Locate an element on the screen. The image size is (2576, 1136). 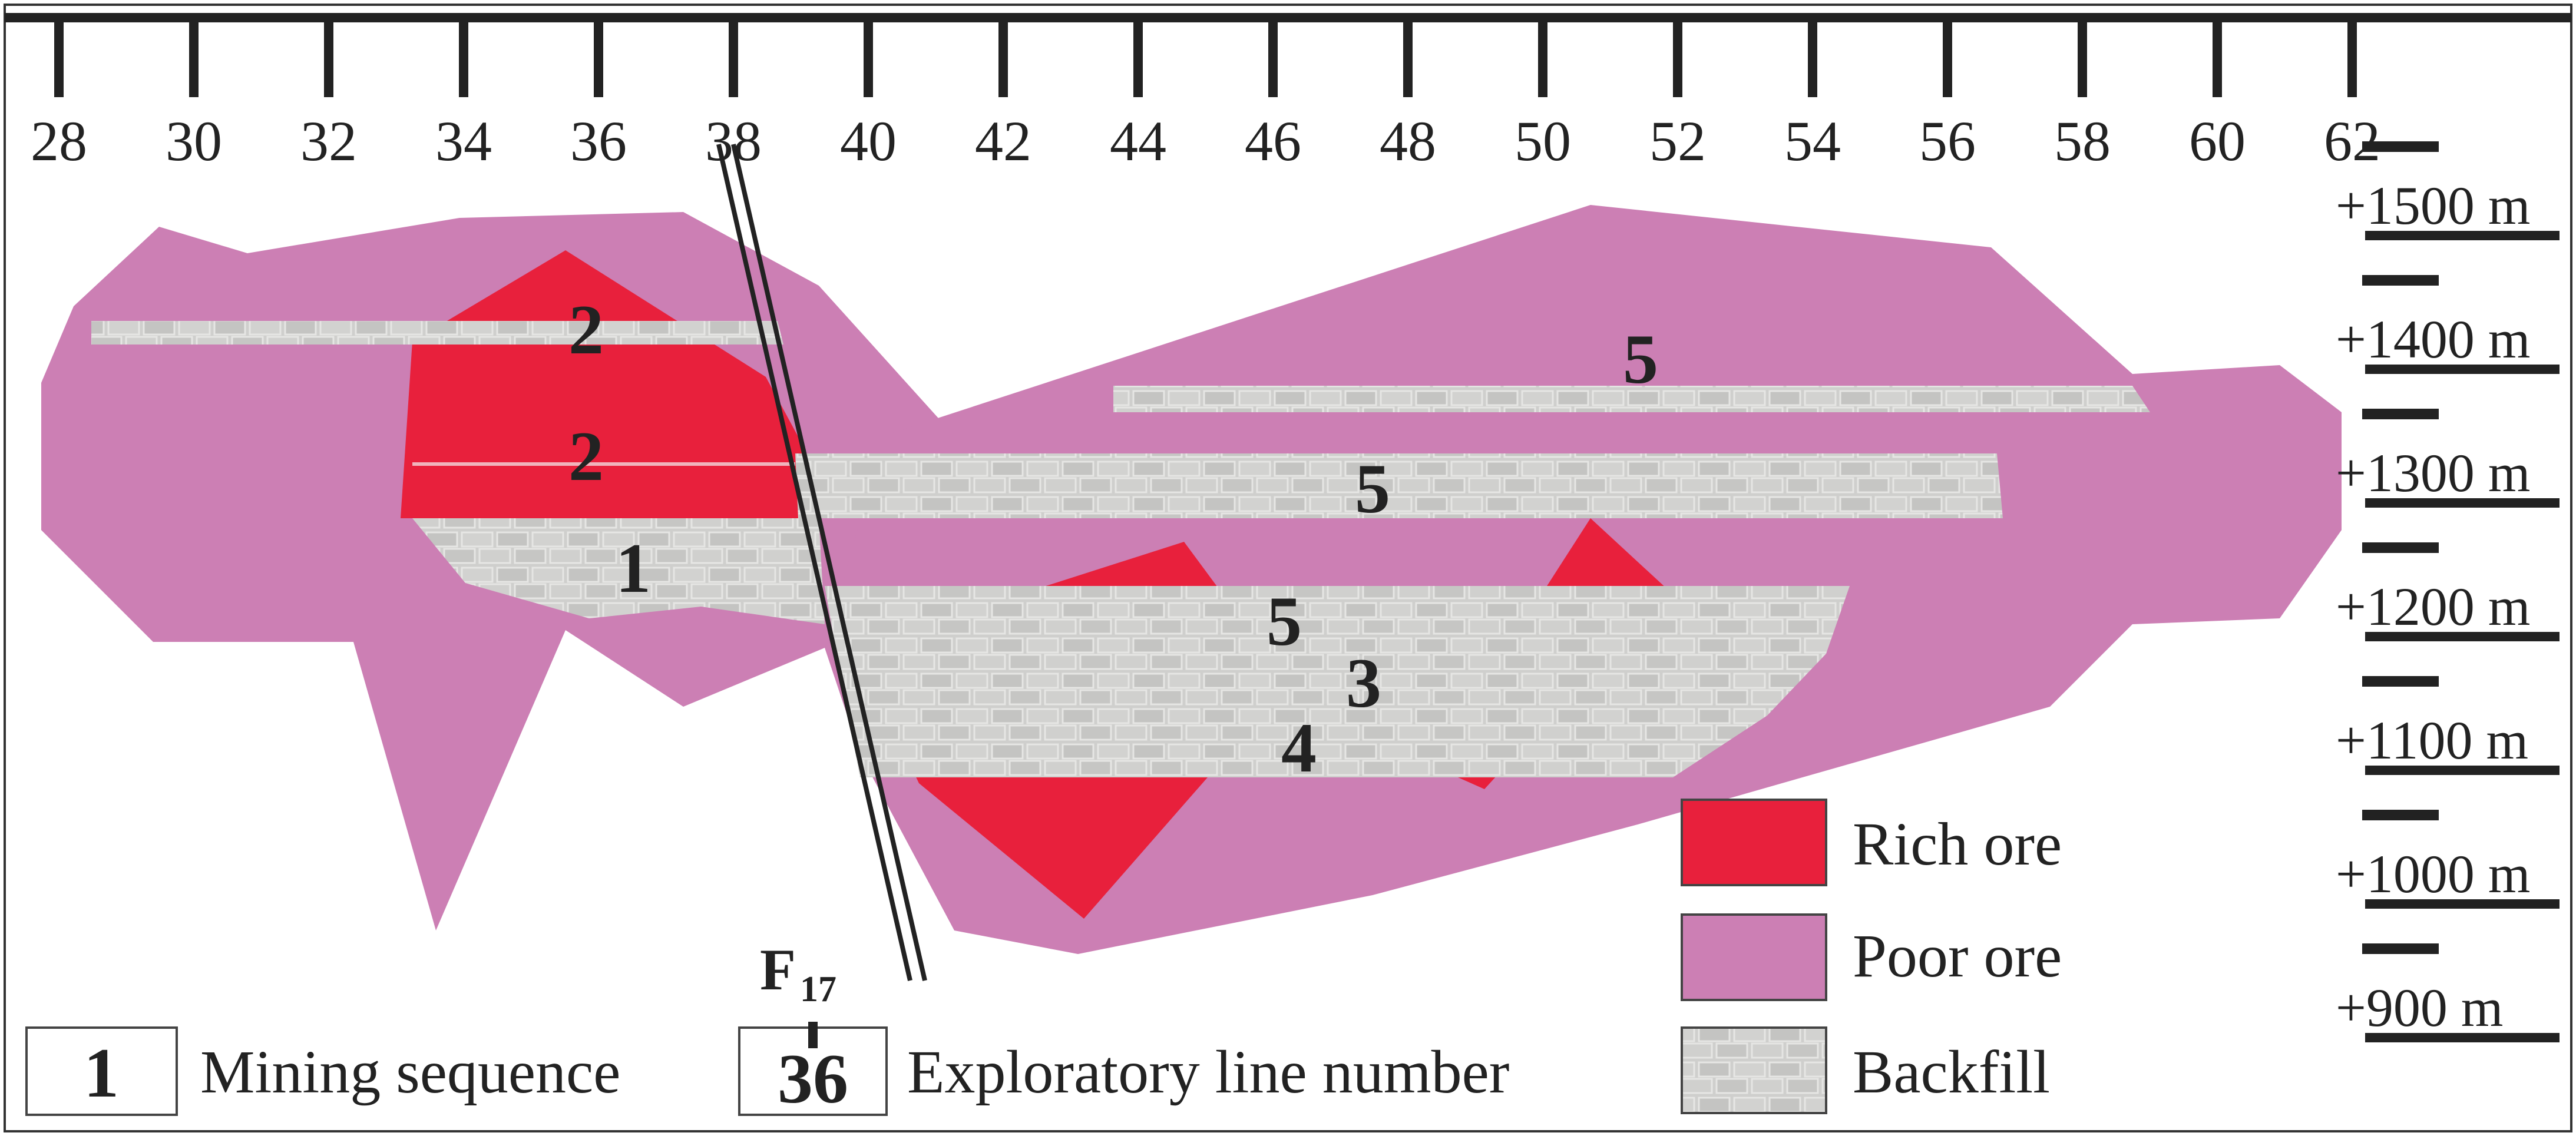
legend-exploratory-line-example: 36 is located at coordinates (813, 1078).